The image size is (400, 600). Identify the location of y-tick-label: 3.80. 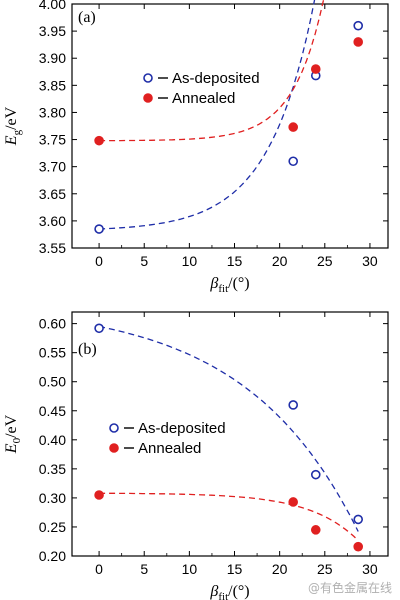
(52, 112).